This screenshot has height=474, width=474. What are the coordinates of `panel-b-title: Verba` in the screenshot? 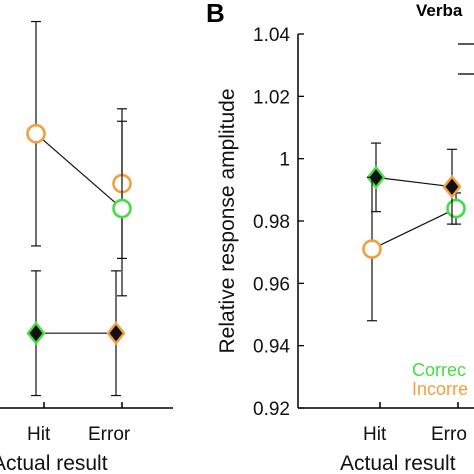 It's located at (439, 10).